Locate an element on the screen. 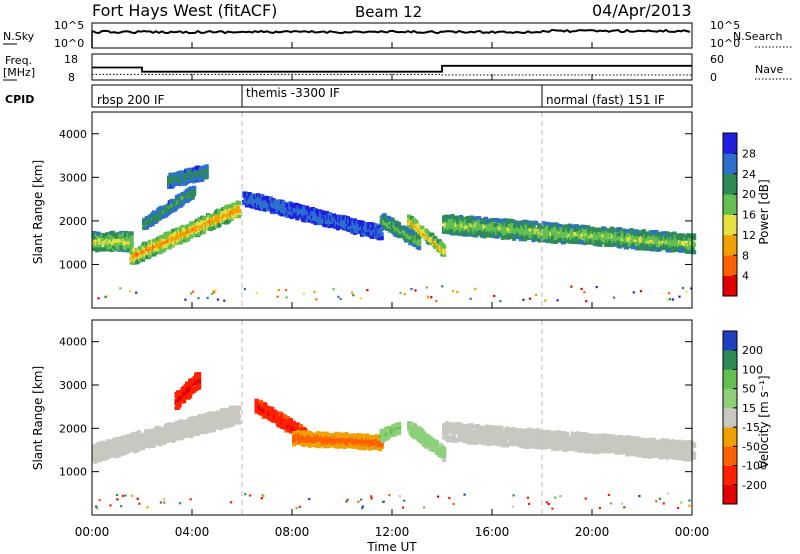 Image resolution: width=800 pixels, height=554 pixels. y-tick-label: 3000 is located at coordinates (73, 385).